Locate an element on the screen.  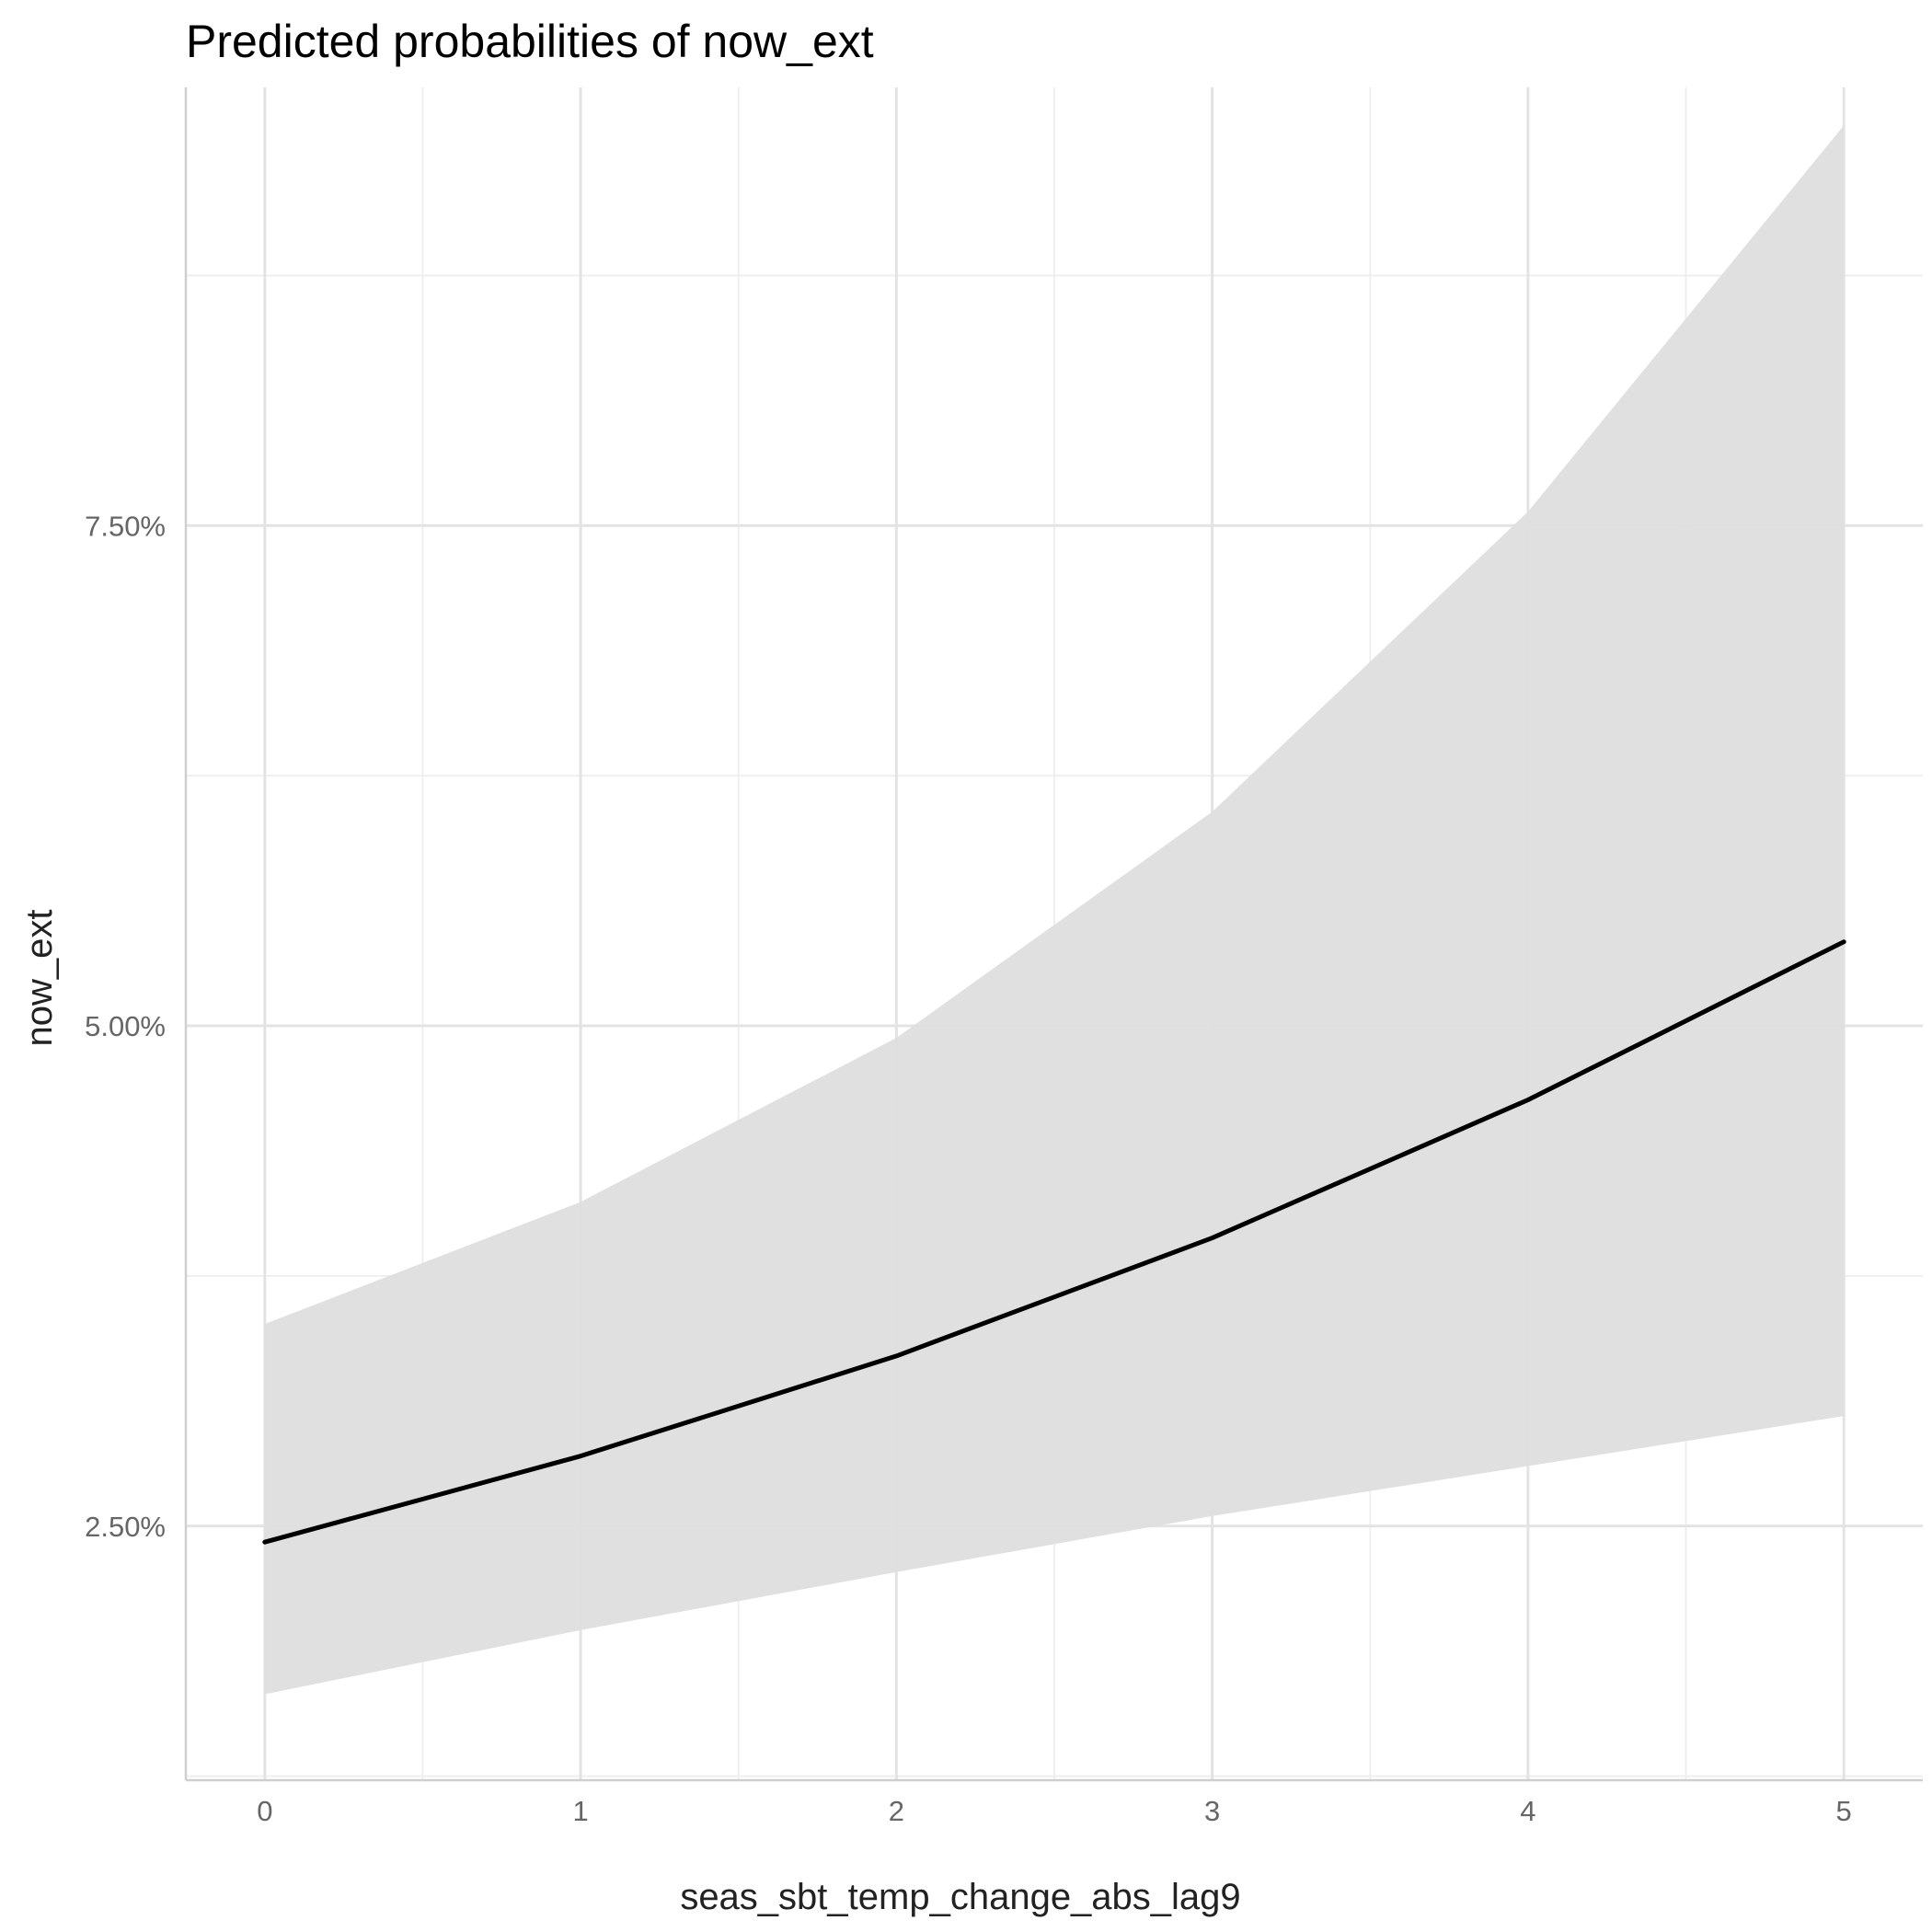
x-axis-title: seas_sbt_temp_change_abs_lag9 is located at coordinates (960, 1897).